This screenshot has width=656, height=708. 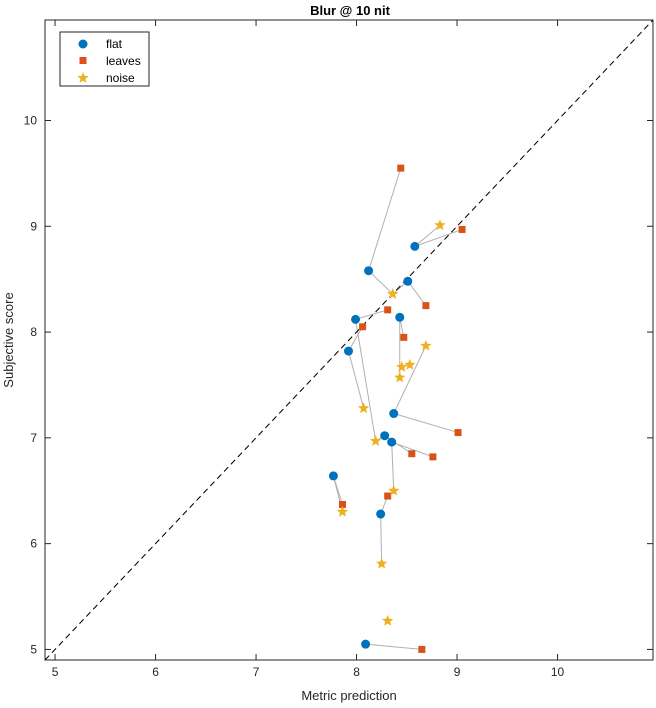 What do you see at coordinates (33, 332) in the screenshot?
I see `y-tick-label: 8` at bounding box center [33, 332].